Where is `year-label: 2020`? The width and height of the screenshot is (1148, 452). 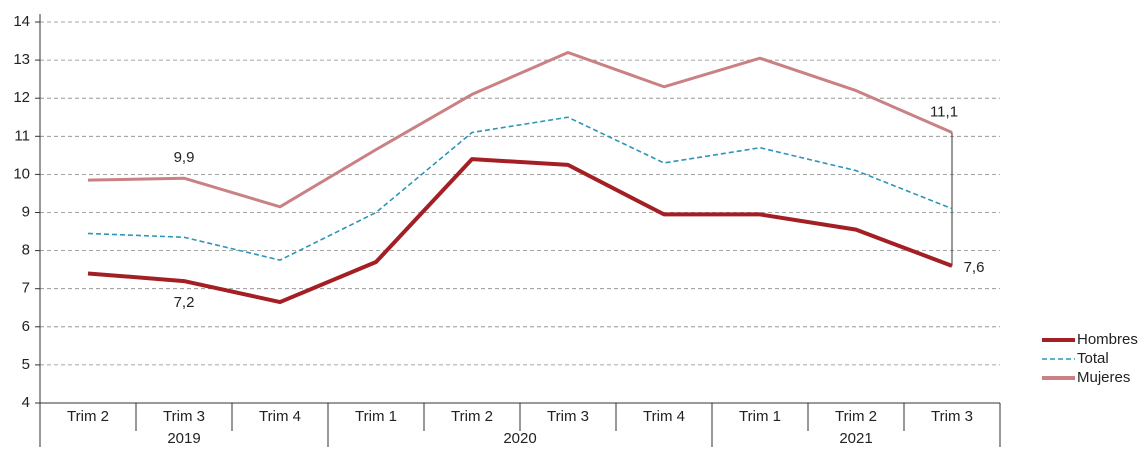 year-label: 2020 is located at coordinates (519, 438).